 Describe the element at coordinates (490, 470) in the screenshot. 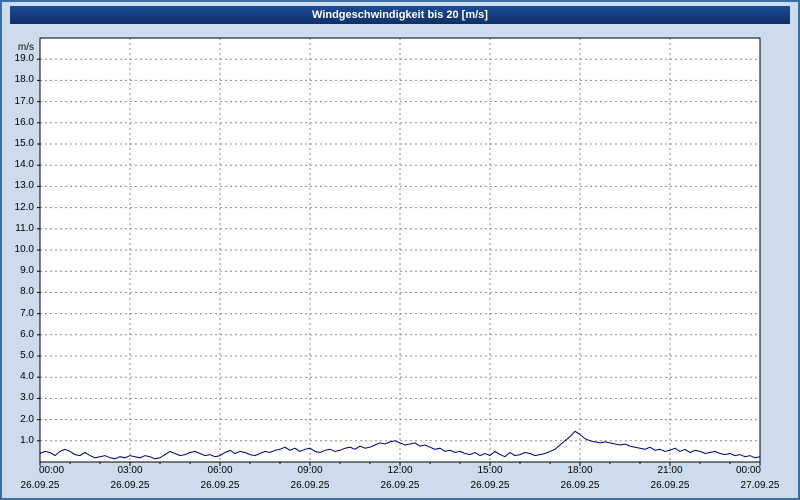

I see `x-tick-time-label: 15:00` at that location.